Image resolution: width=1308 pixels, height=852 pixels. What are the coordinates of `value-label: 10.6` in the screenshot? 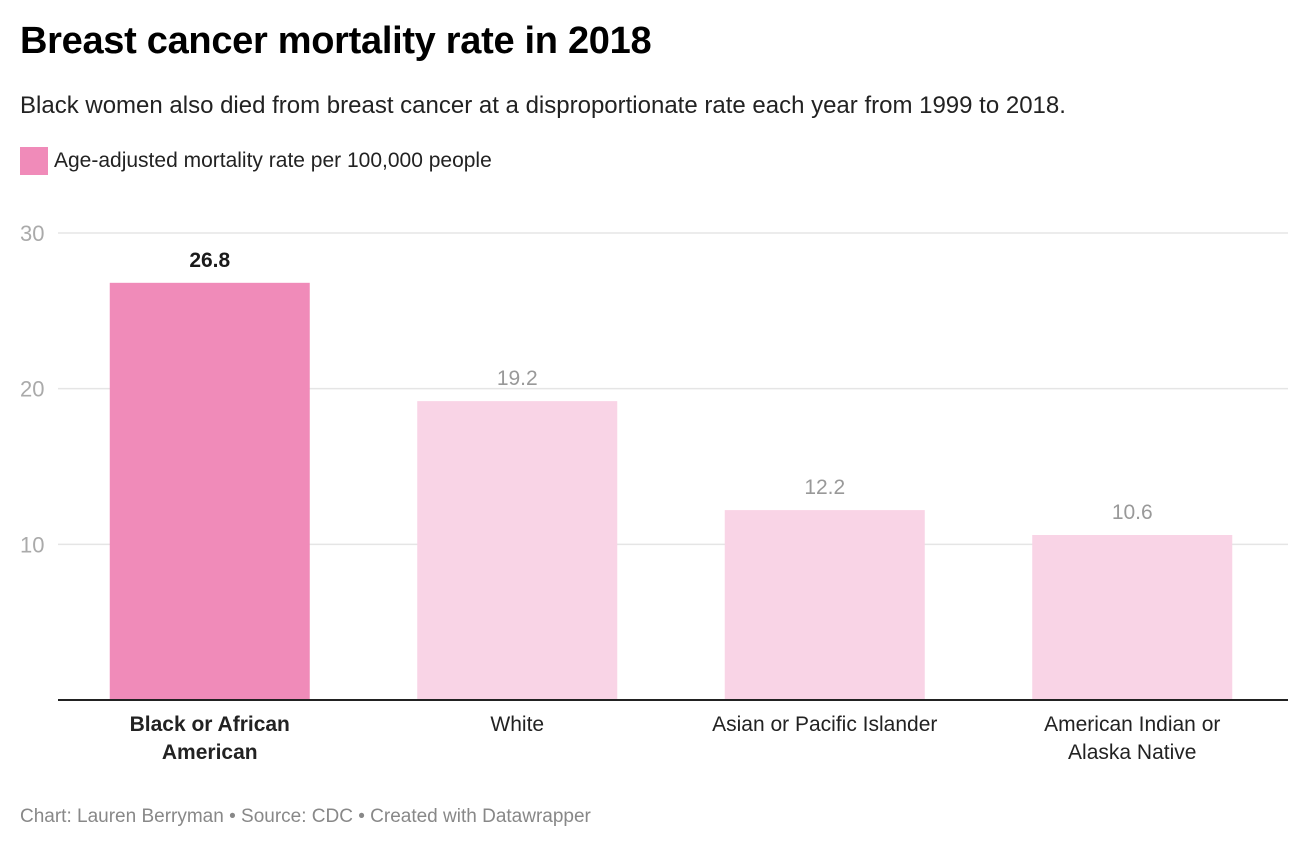 It's located at (1132, 512).